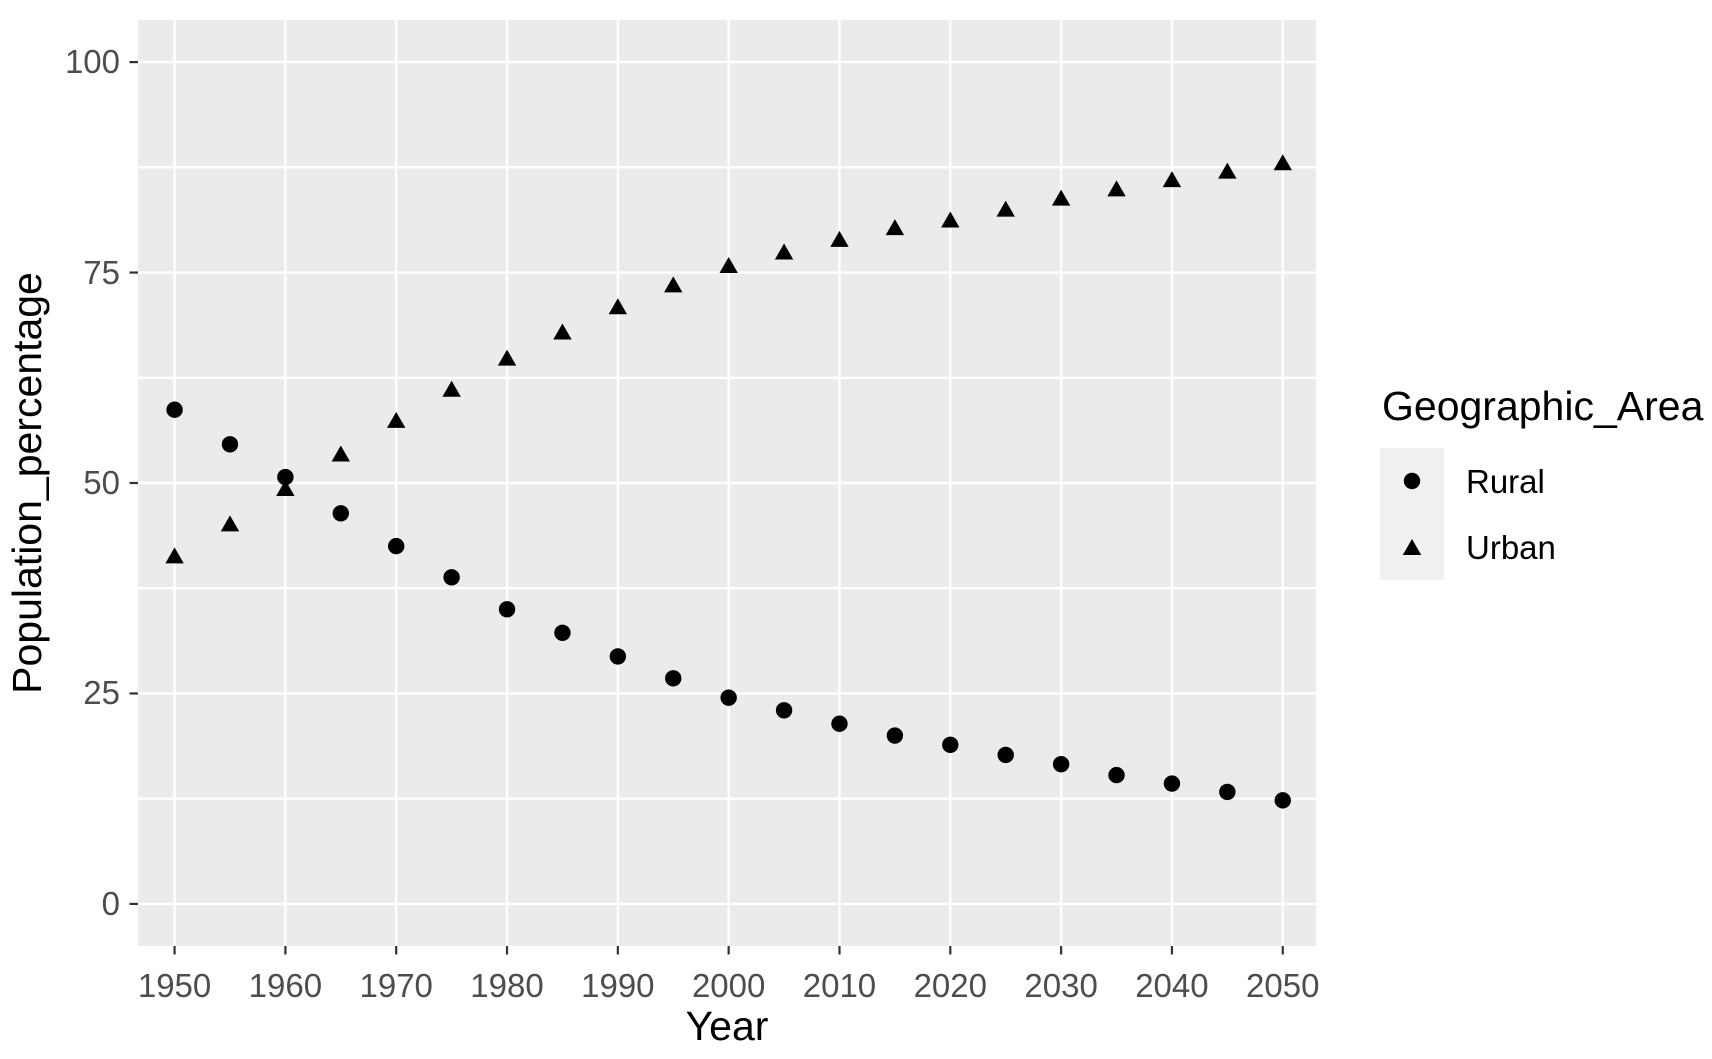  What do you see at coordinates (618, 985) in the screenshot?
I see `x-tick-label: 1990` at bounding box center [618, 985].